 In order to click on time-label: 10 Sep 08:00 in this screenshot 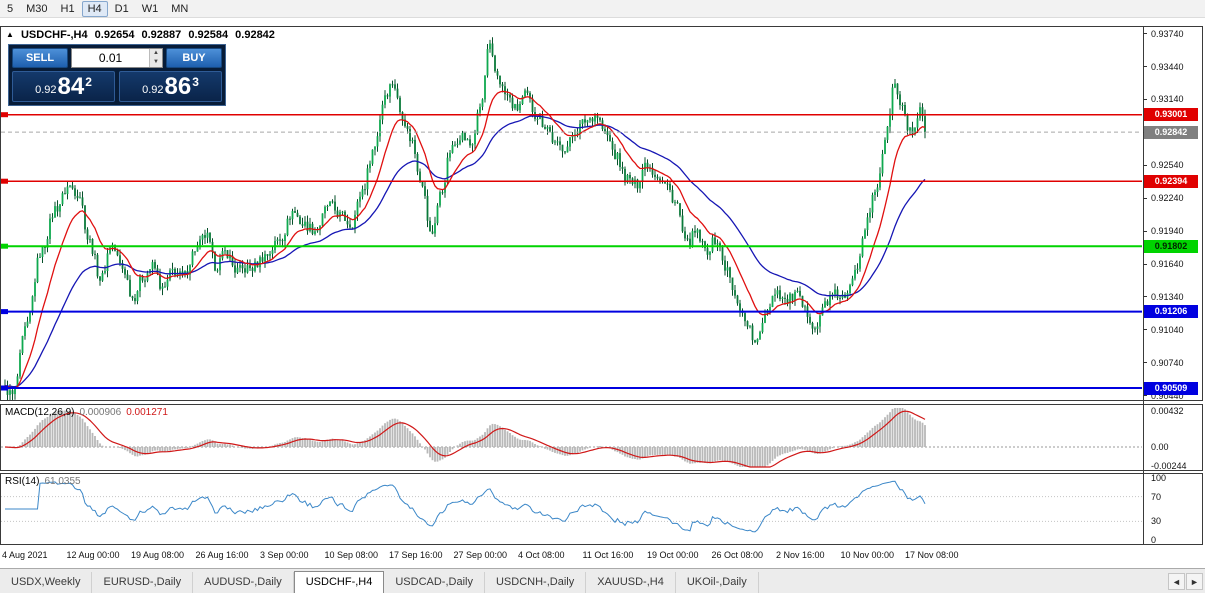, I will do `click(351, 555)`.